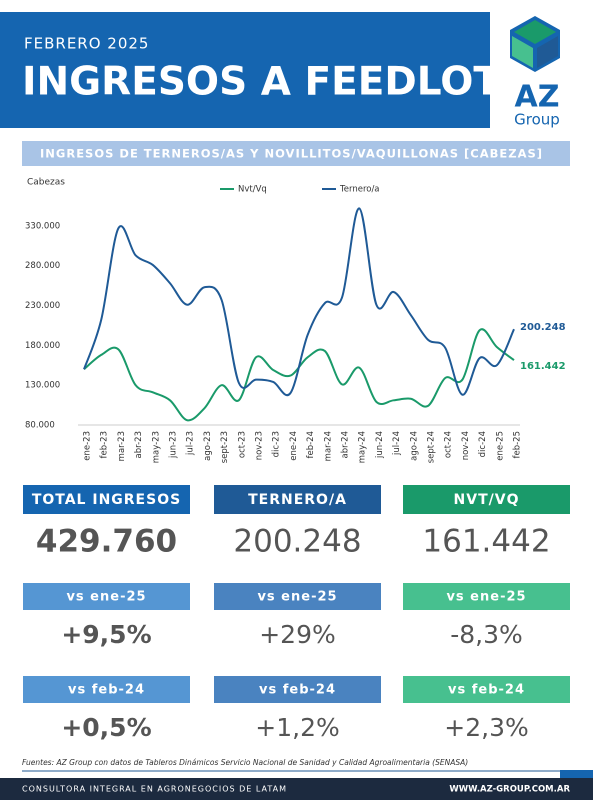 The width and height of the screenshot is (593, 804). What do you see at coordinates (174, 445) in the screenshot?
I see `x-tick-label: jun-23` at bounding box center [174, 445].